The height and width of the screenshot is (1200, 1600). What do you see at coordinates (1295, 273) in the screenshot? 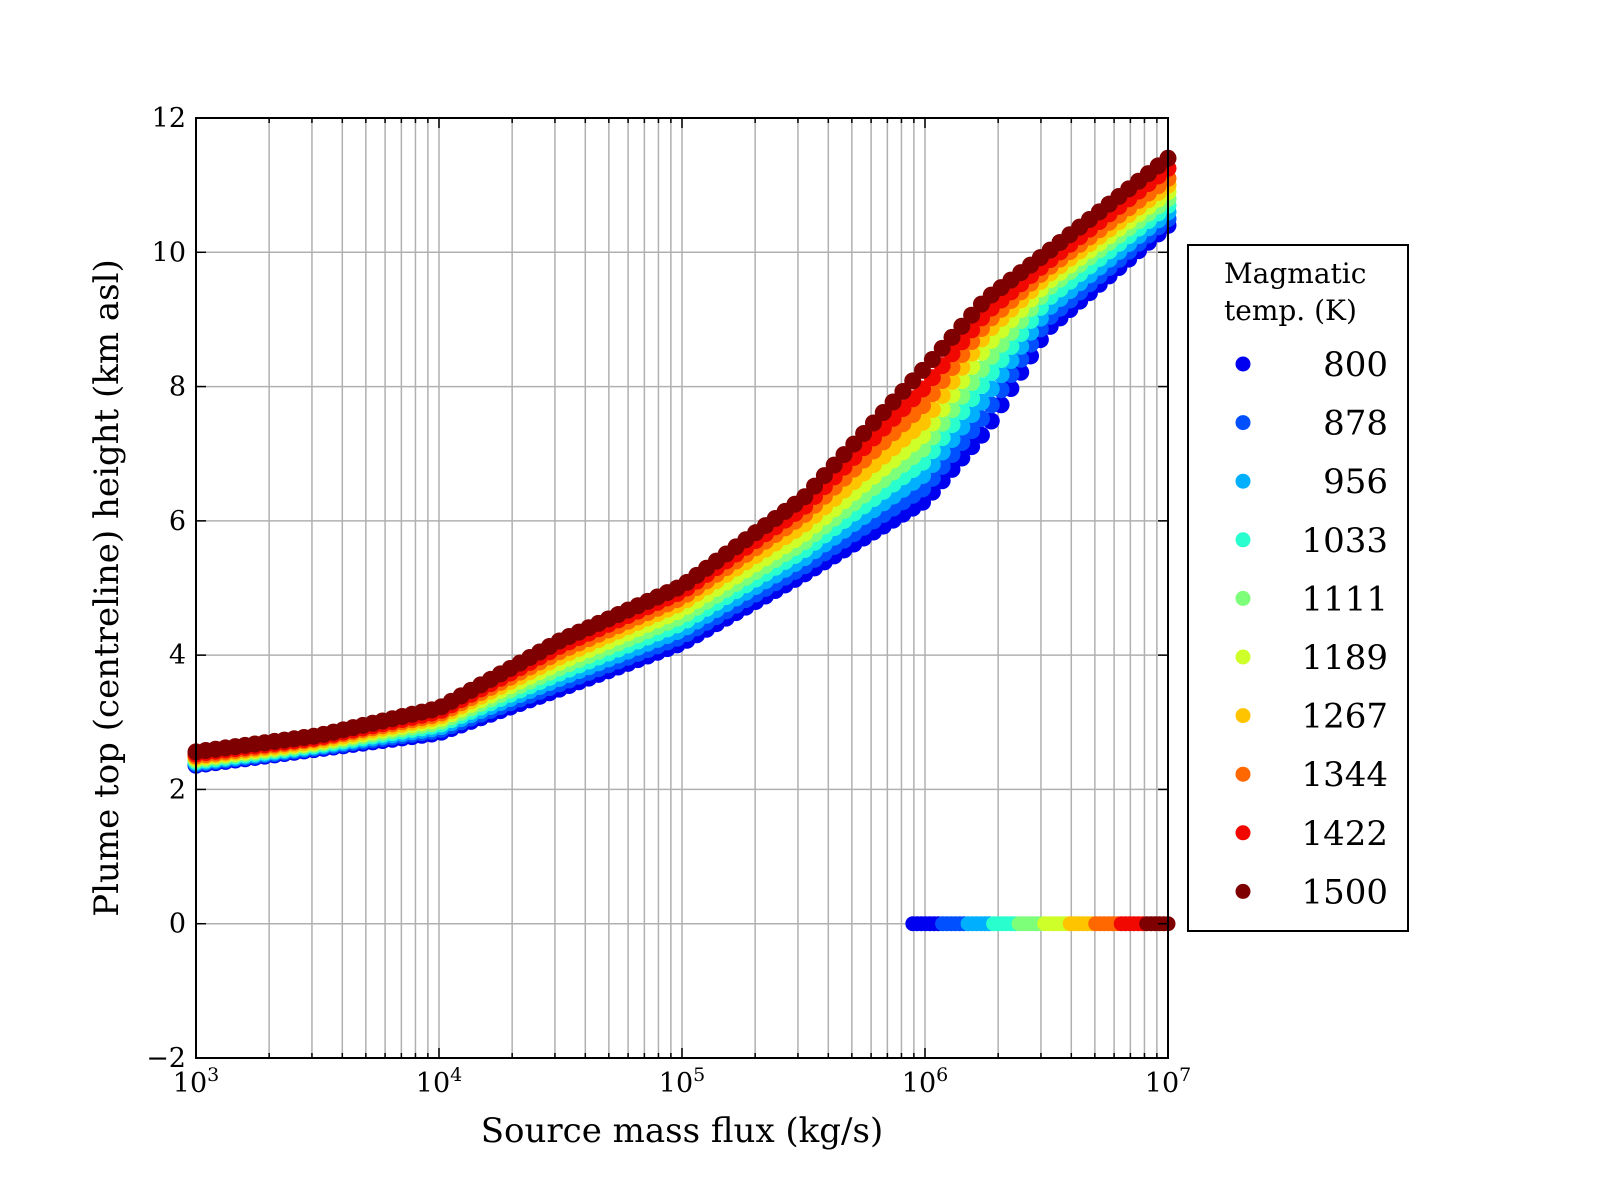
I see `legend-title-line1: Magmatic` at bounding box center [1295, 273].